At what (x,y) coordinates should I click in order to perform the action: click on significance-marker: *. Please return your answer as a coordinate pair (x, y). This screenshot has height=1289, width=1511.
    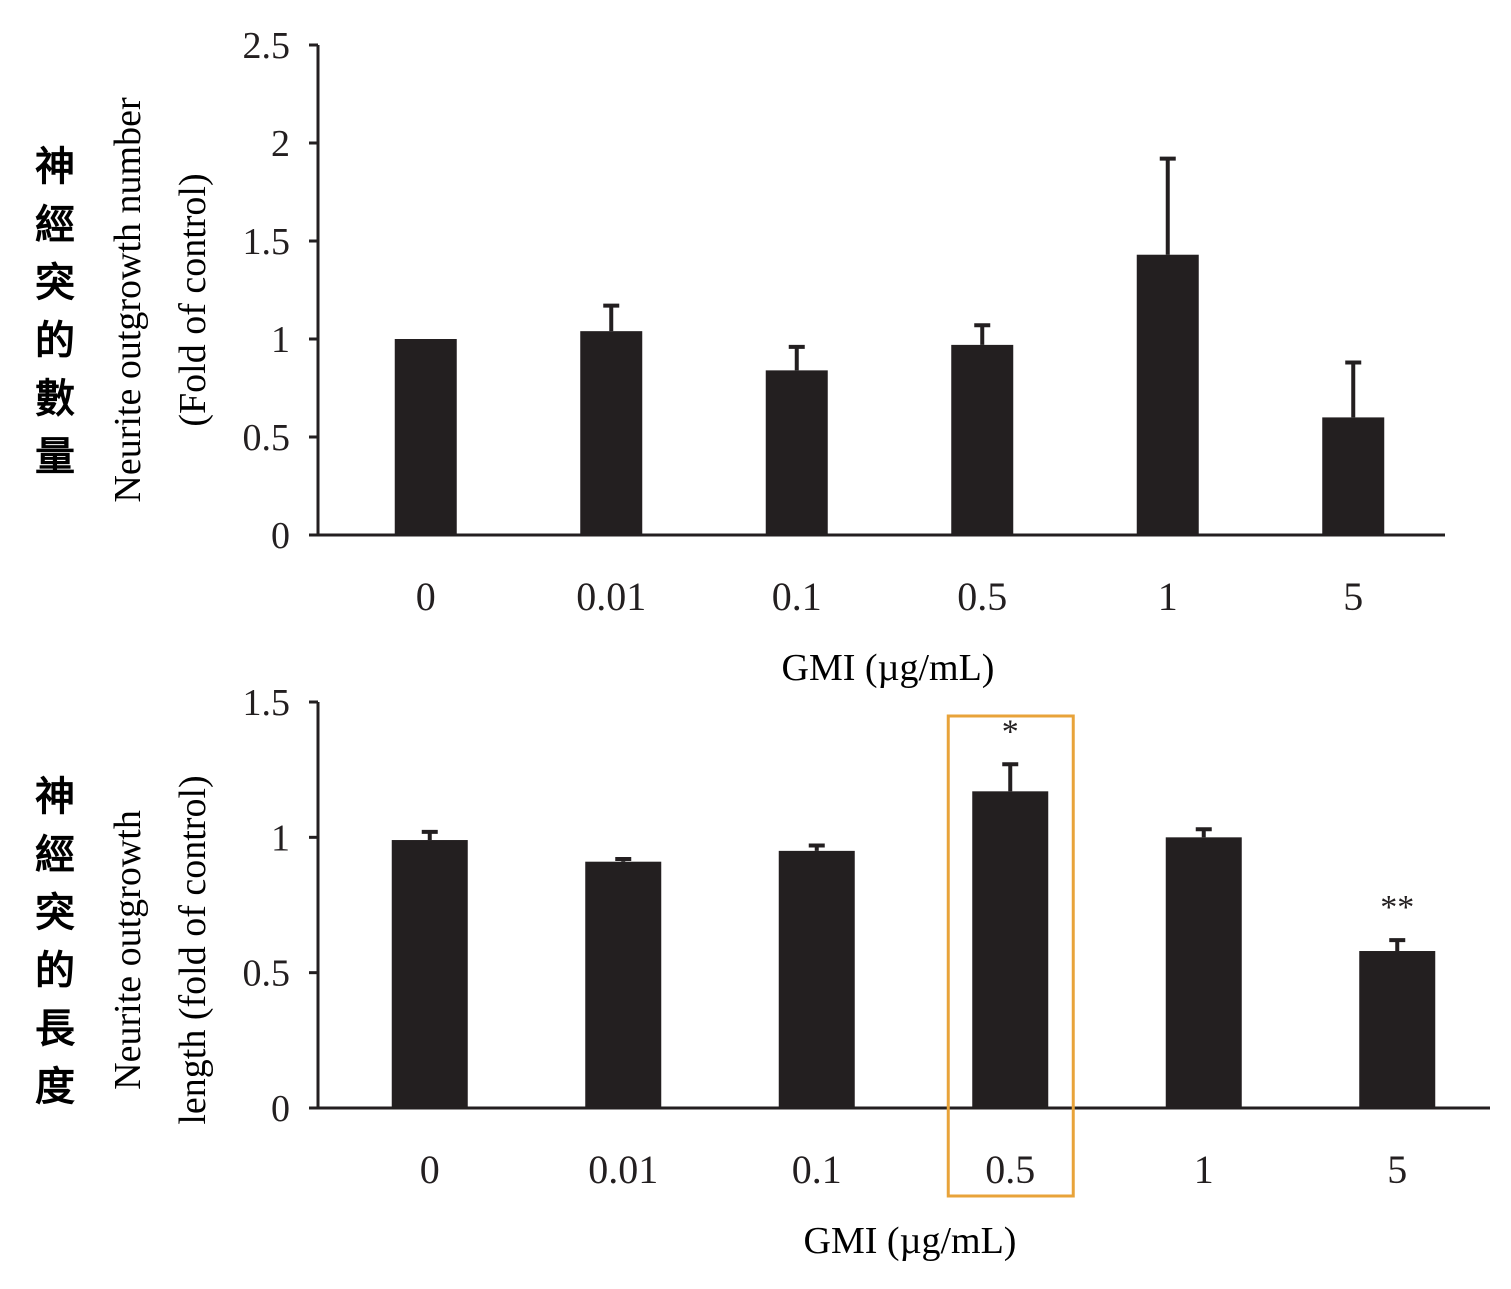
    Looking at the image, I should click on (1010, 731).